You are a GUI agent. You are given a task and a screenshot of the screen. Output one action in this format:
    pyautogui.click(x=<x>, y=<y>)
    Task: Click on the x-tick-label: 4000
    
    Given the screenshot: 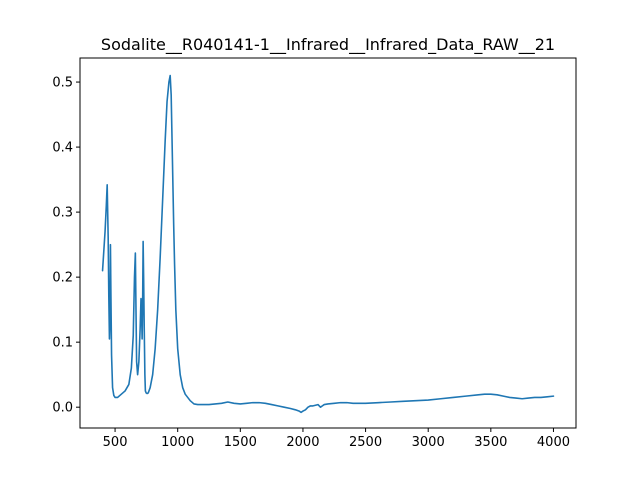 What is the action you would take?
    pyautogui.click(x=553, y=442)
    